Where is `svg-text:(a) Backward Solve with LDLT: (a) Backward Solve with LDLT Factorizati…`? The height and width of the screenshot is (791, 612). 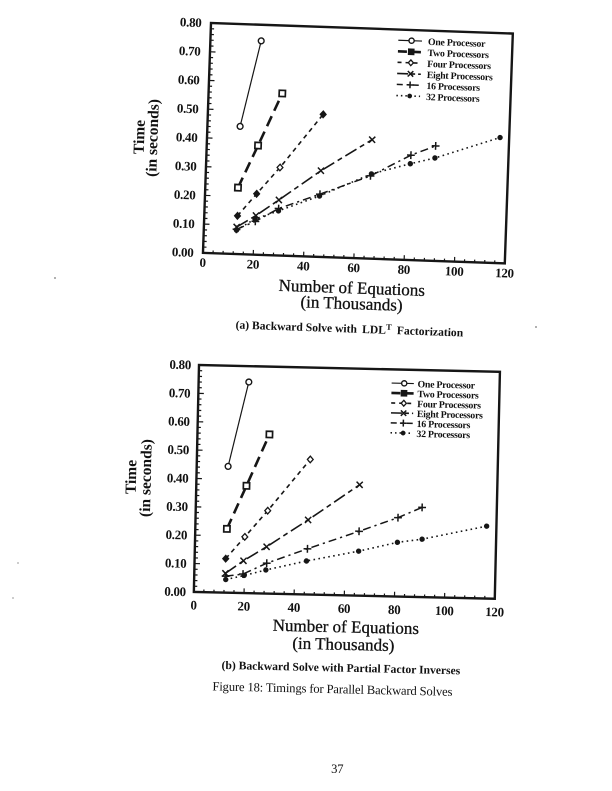 svg-text:(a) Backward Solve with LDLT: (a) Backward Solve with LDLT Factorizati… is located at coordinates (349, 328).